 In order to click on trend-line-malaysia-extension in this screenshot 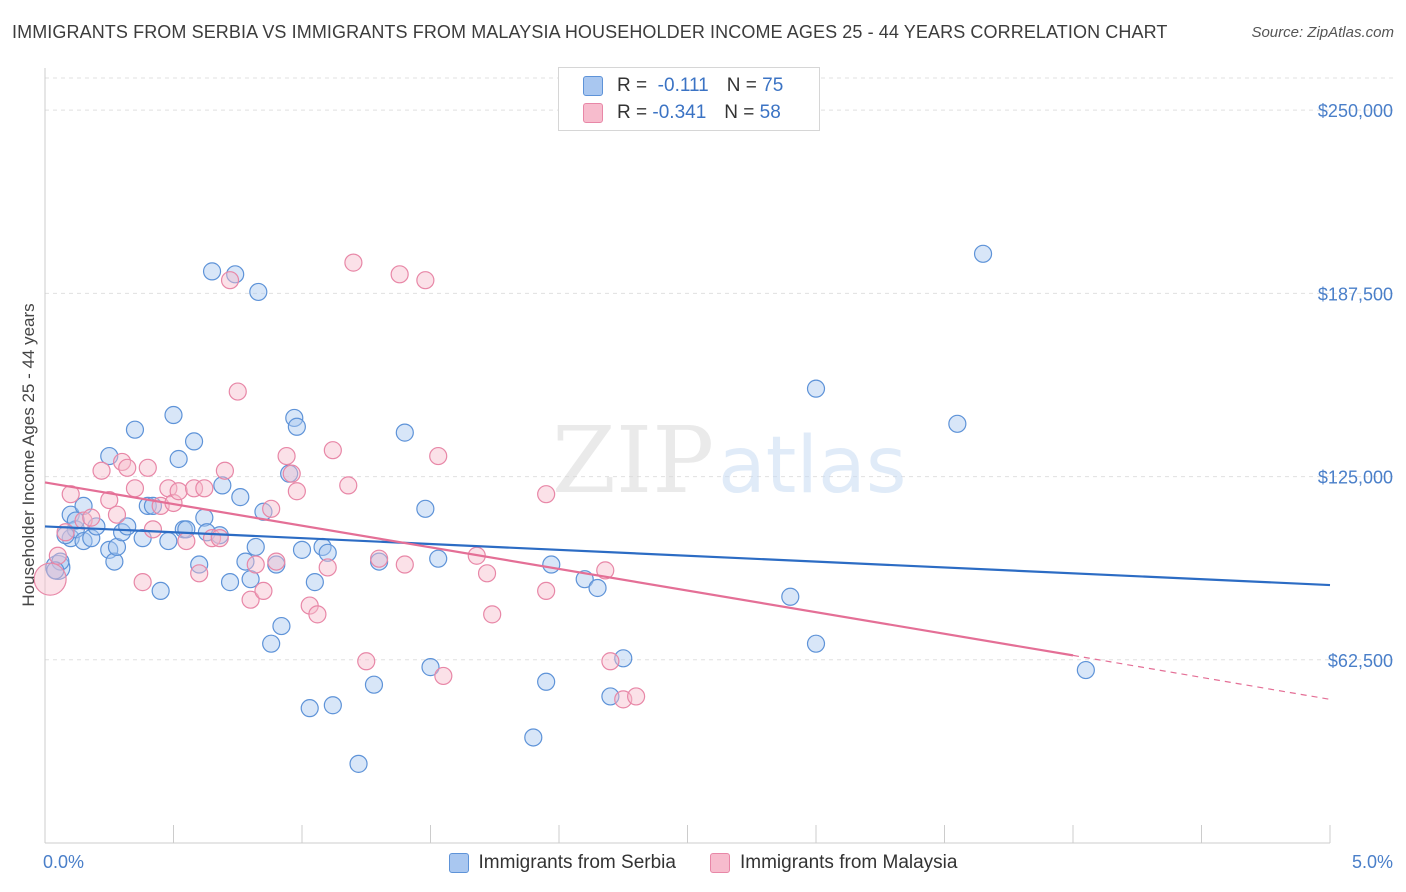, I will do `click(1201, 677)`.